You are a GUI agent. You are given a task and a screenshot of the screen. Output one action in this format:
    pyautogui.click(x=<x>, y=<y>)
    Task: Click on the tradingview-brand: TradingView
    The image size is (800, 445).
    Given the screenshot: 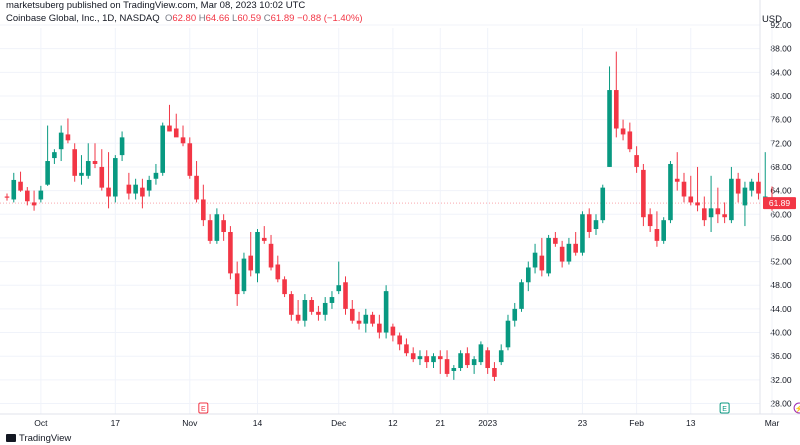 What is the action you would take?
    pyautogui.click(x=38, y=438)
    